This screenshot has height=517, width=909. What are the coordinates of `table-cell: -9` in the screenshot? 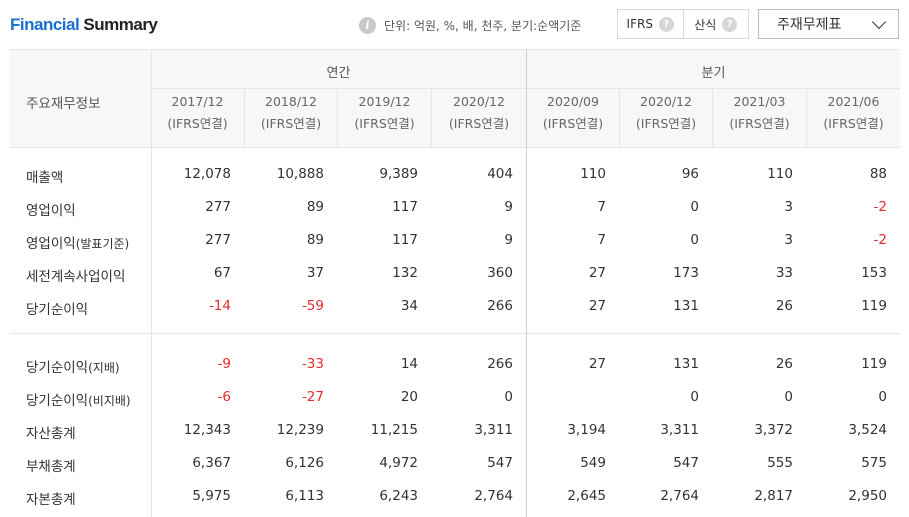 It's located at (224, 364).